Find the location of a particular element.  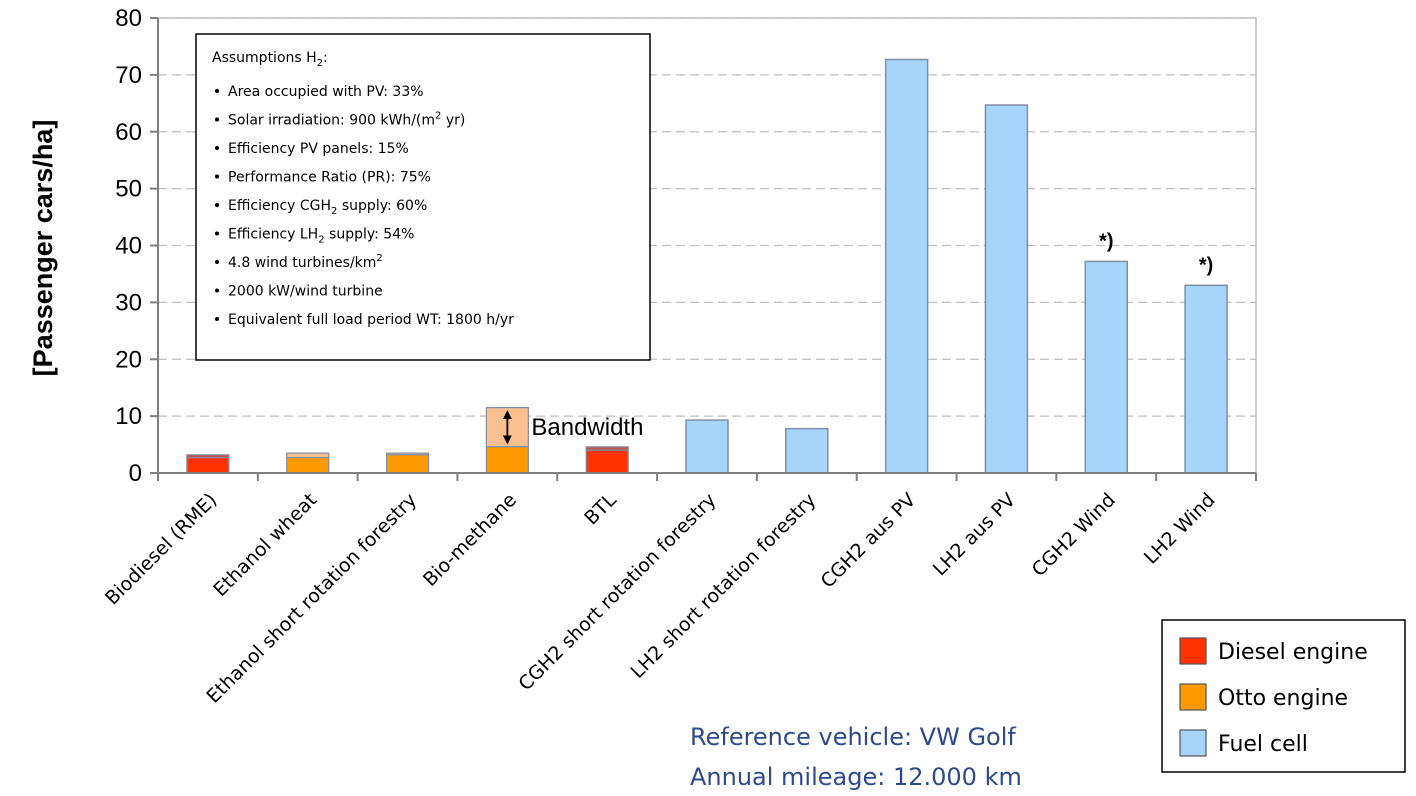

x-tick-label: Ethanol wheat is located at coordinates (265, 545).